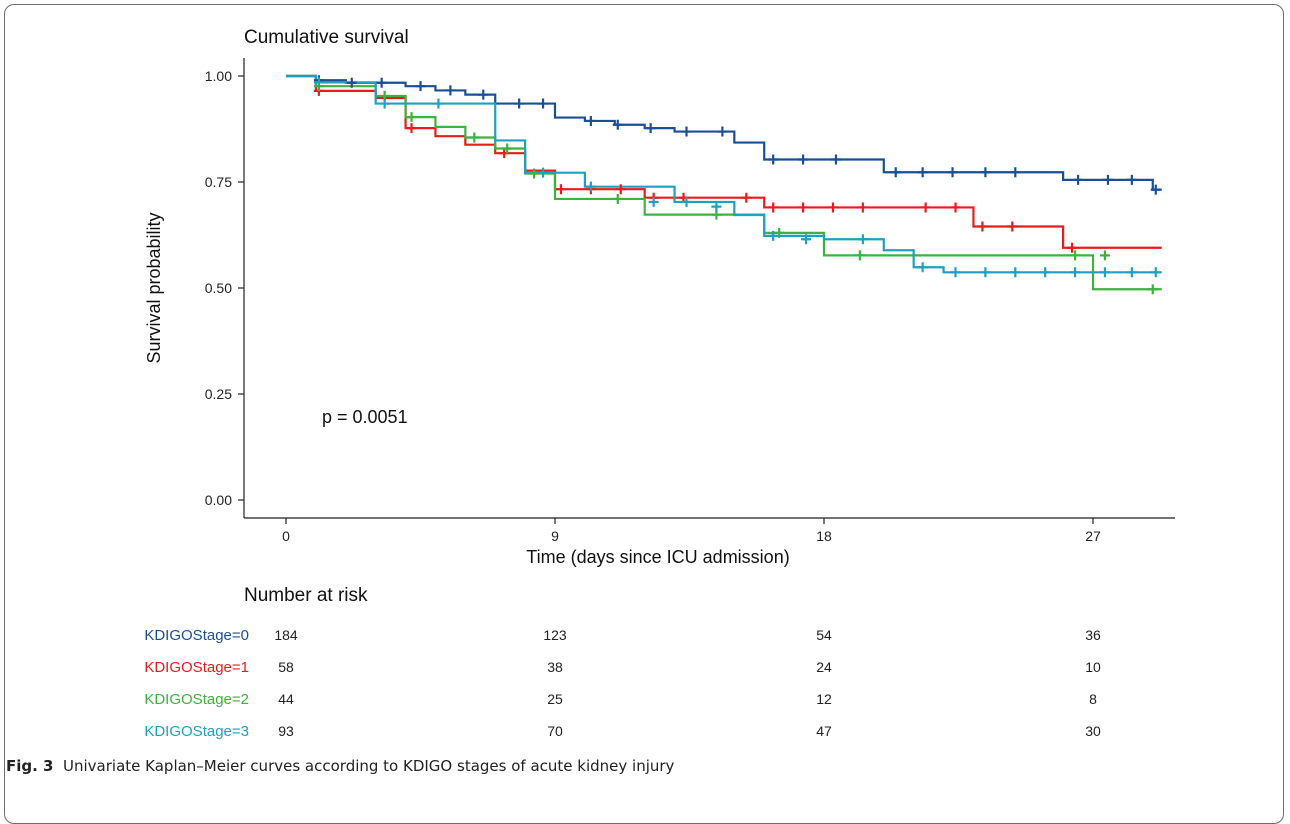 Image resolution: width=1290 pixels, height=824 pixels. What do you see at coordinates (1093, 667) in the screenshot?
I see `risk-count: 10` at bounding box center [1093, 667].